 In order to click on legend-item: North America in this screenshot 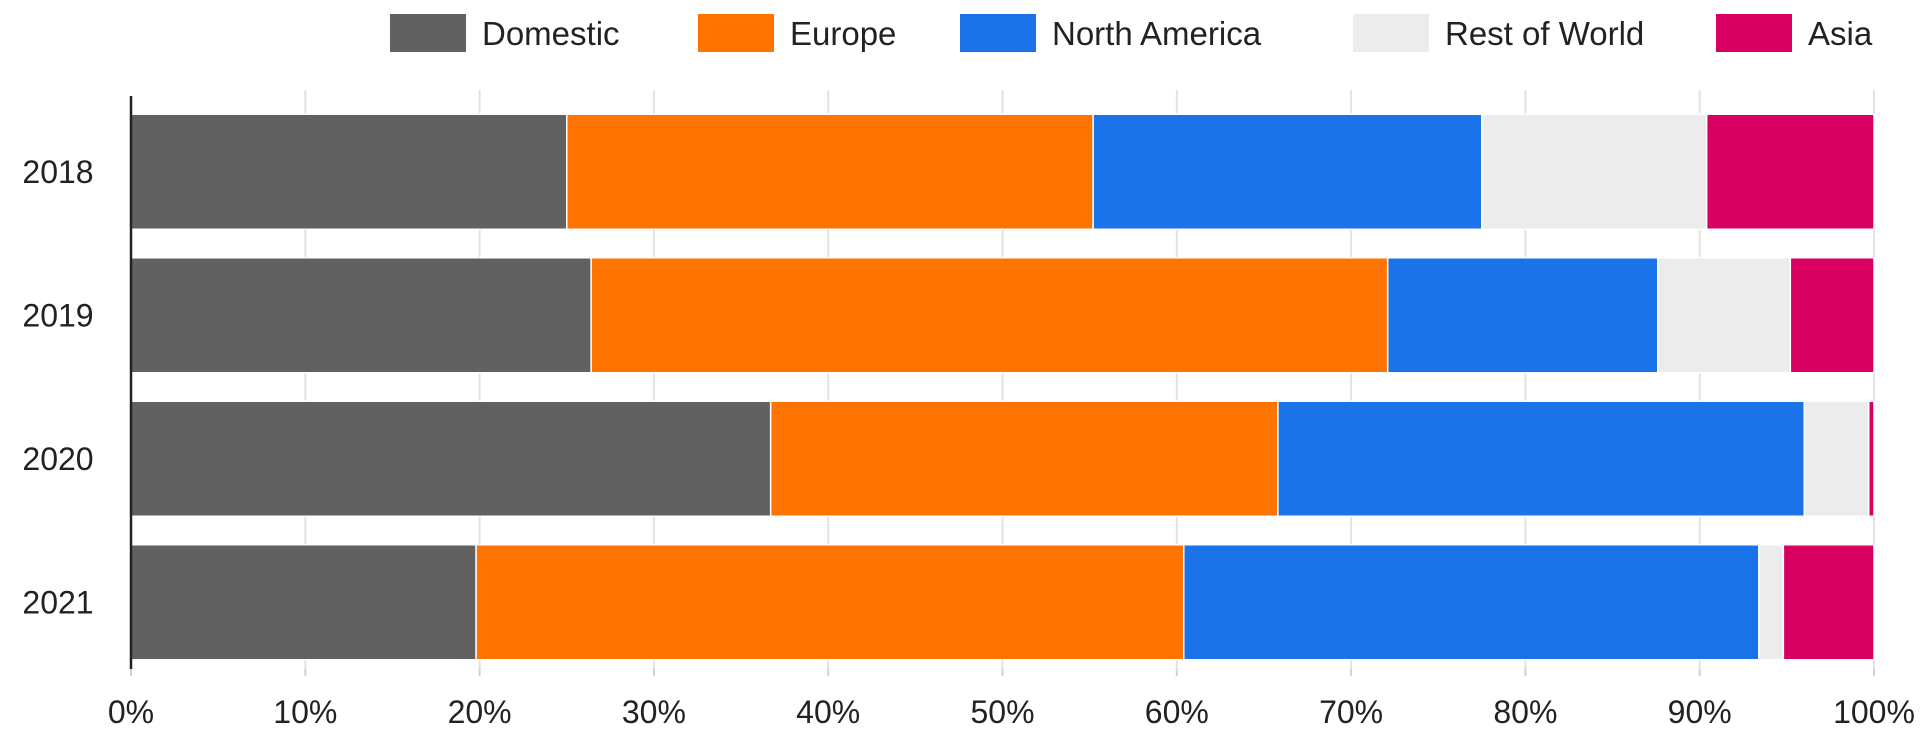, I will do `click(1111, 33)`.